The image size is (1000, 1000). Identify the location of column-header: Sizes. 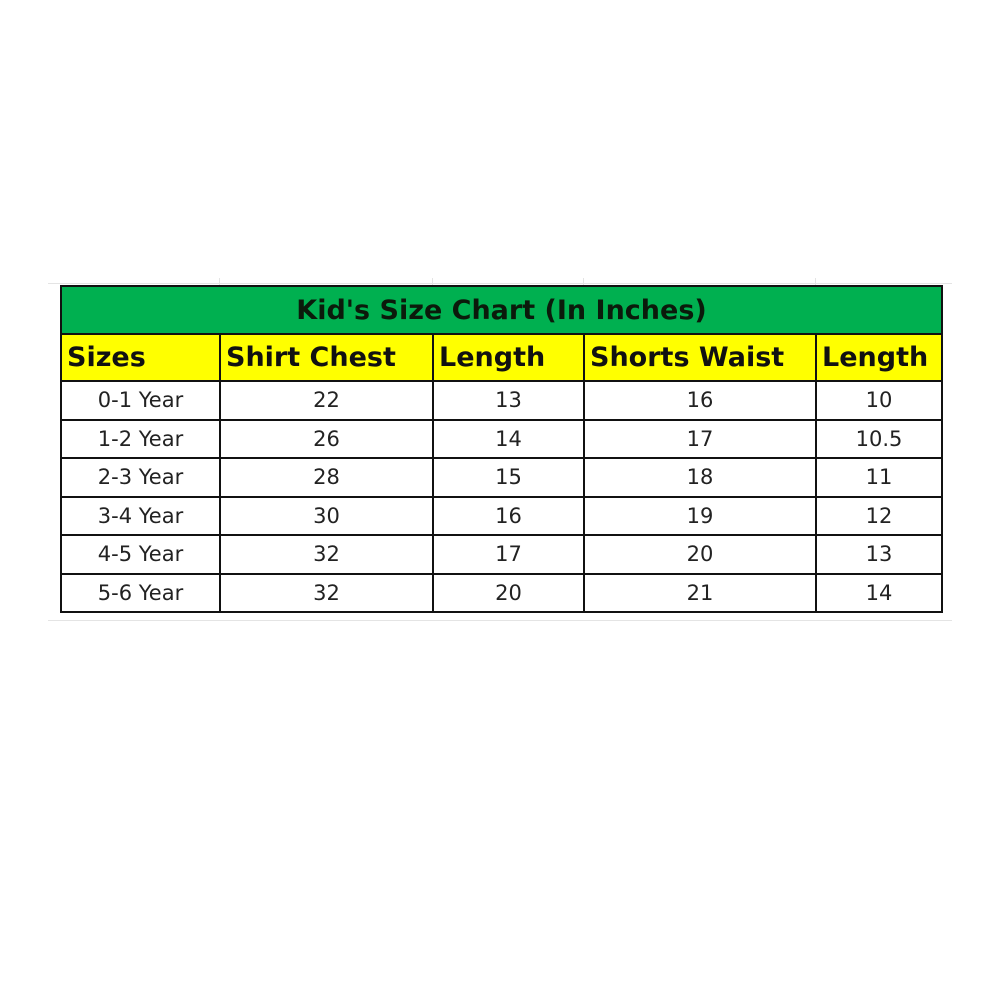
(140, 357).